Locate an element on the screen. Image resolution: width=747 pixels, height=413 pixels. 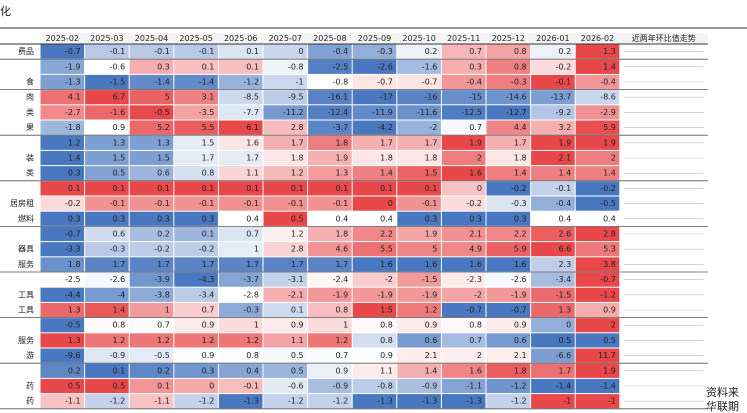
cell-value: -2.5 is located at coordinates (73, 279).